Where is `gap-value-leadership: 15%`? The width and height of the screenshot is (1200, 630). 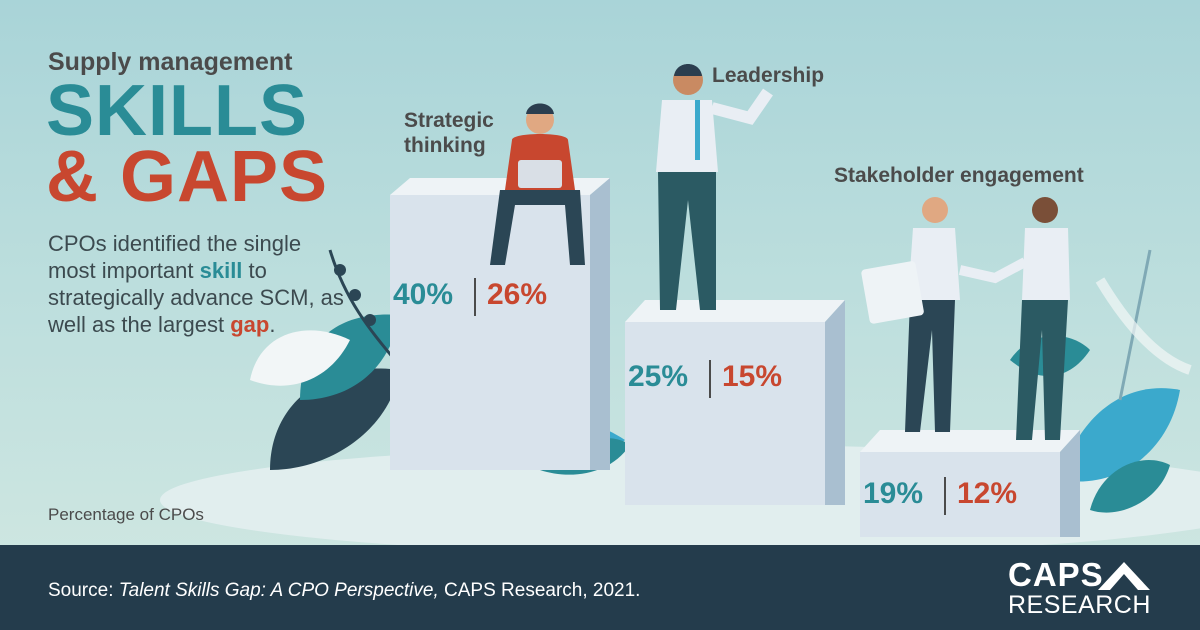
gap-value-leadership: 15% is located at coordinates (752, 376).